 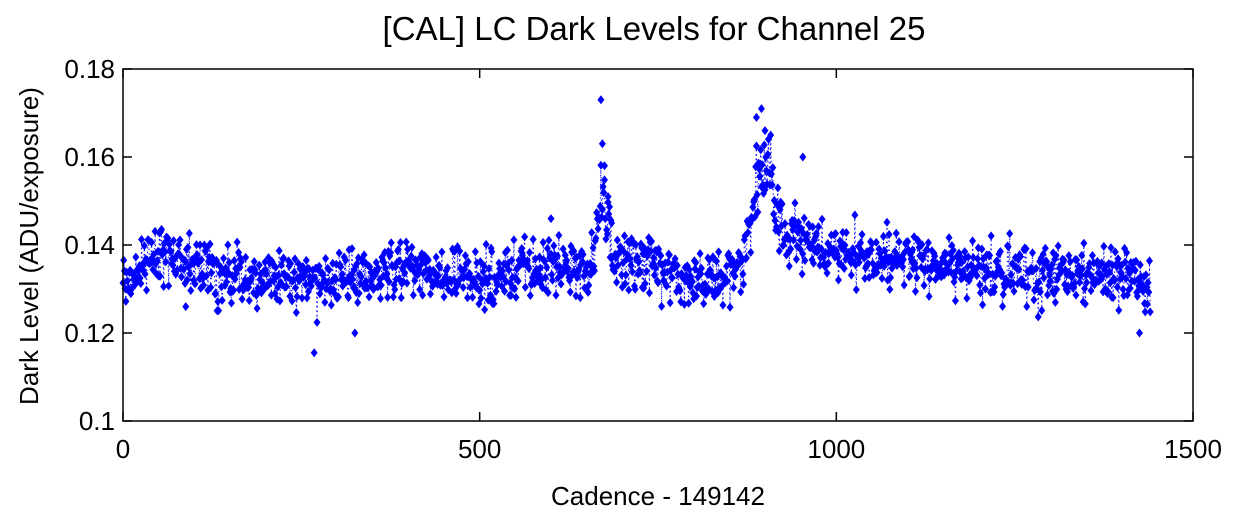 I want to click on chart-title: [CAL] LC Dark Levels for Channel 25, so click(x=654, y=28).